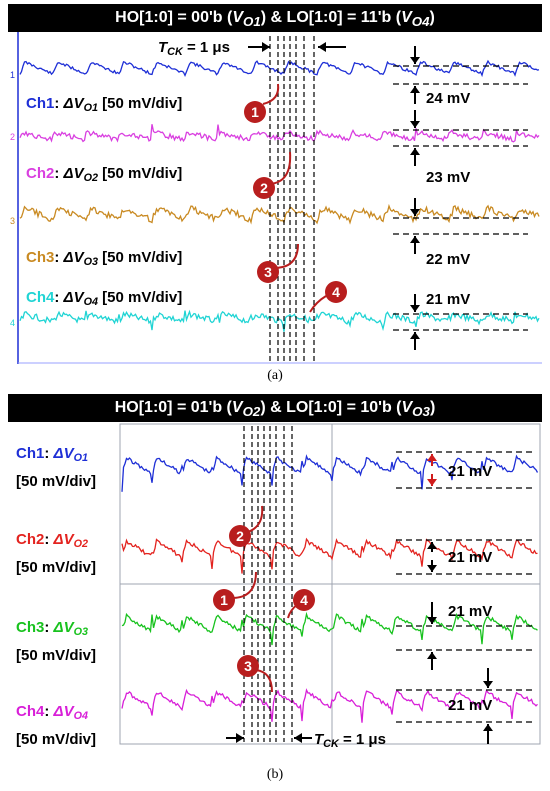 Image resolution: width=550 pixels, height=791 pixels. What do you see at coordinates (329, 555) in the screenshot?
I see `trace-b-ch2` at bounding box center [329, 555].